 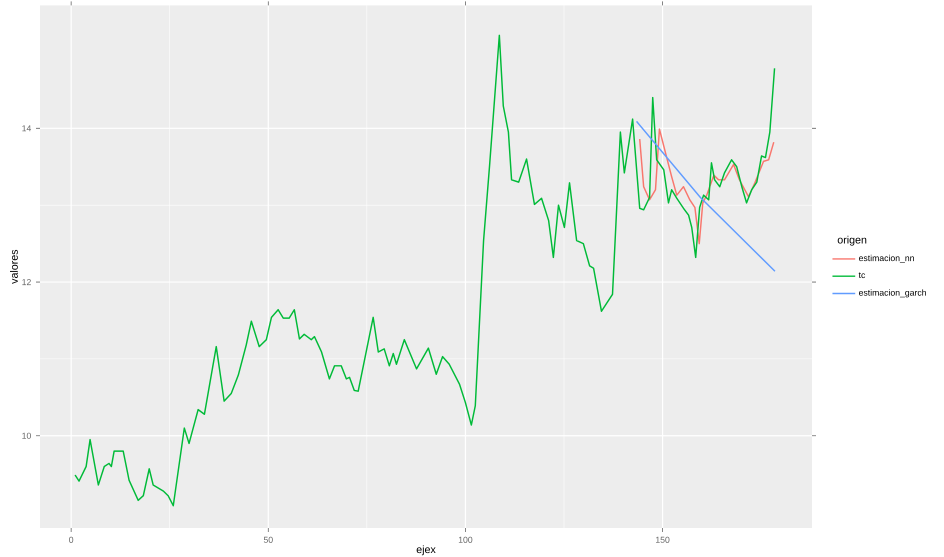 What do you see at coordinates (426, 550) in the screenshot?
I see `x-axis-title: ejex` at bounding box center [426, 550].